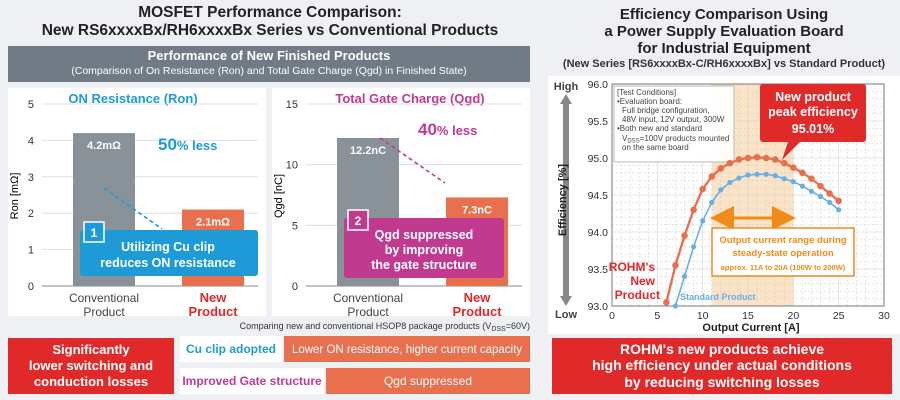 This screenshot has width=900, height=400. I want to click on ron-reduction-value: 50, so click(167, 144).